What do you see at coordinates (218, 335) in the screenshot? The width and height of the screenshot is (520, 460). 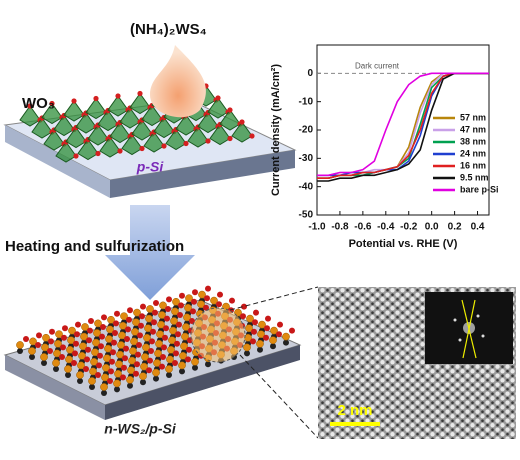 I see `zoom-circle` at bounding box center [218, 335].